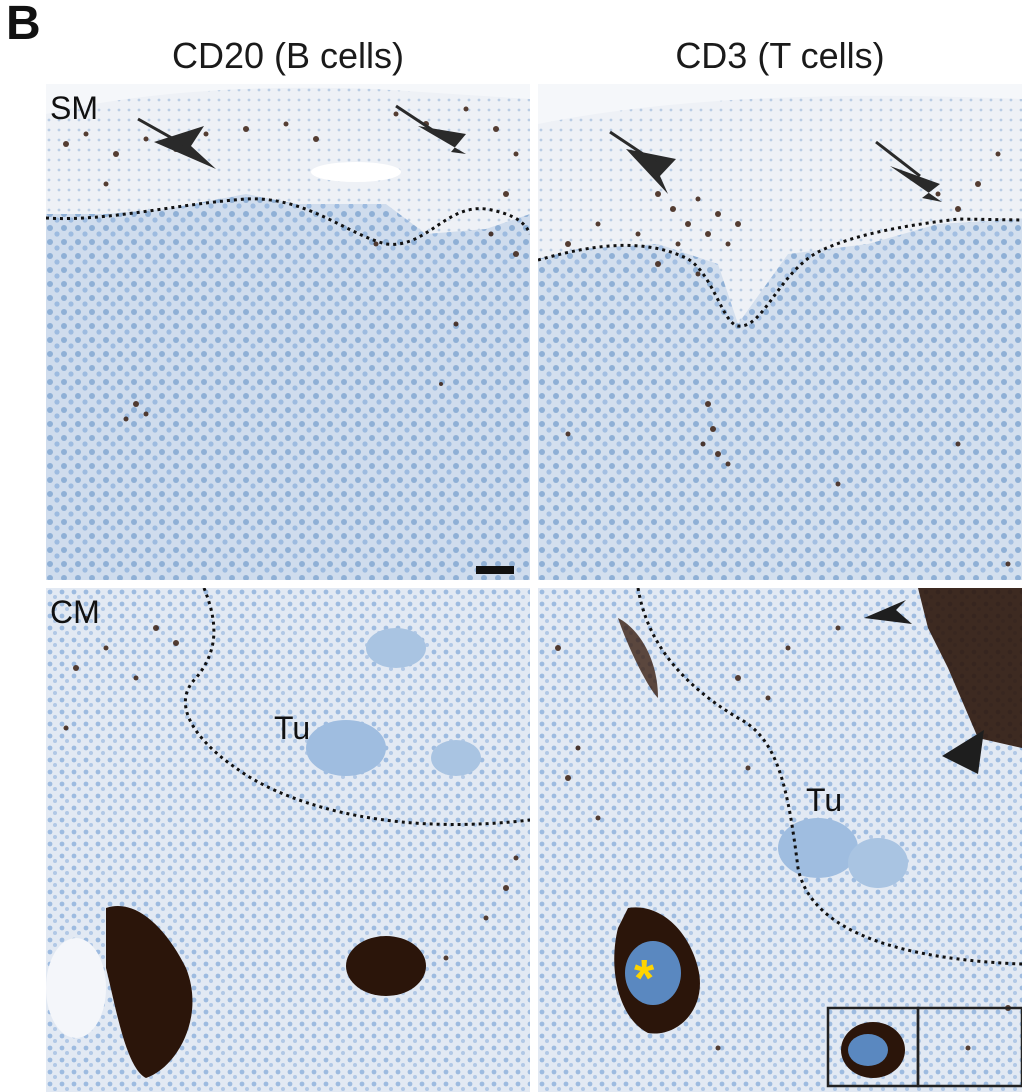 The image size is (1024, 1092). What do you see at coordinates (644, 979) in the screenshot?
I see `tertiary-lymphoid-asterisk: *` at bounding box center [644, 979].